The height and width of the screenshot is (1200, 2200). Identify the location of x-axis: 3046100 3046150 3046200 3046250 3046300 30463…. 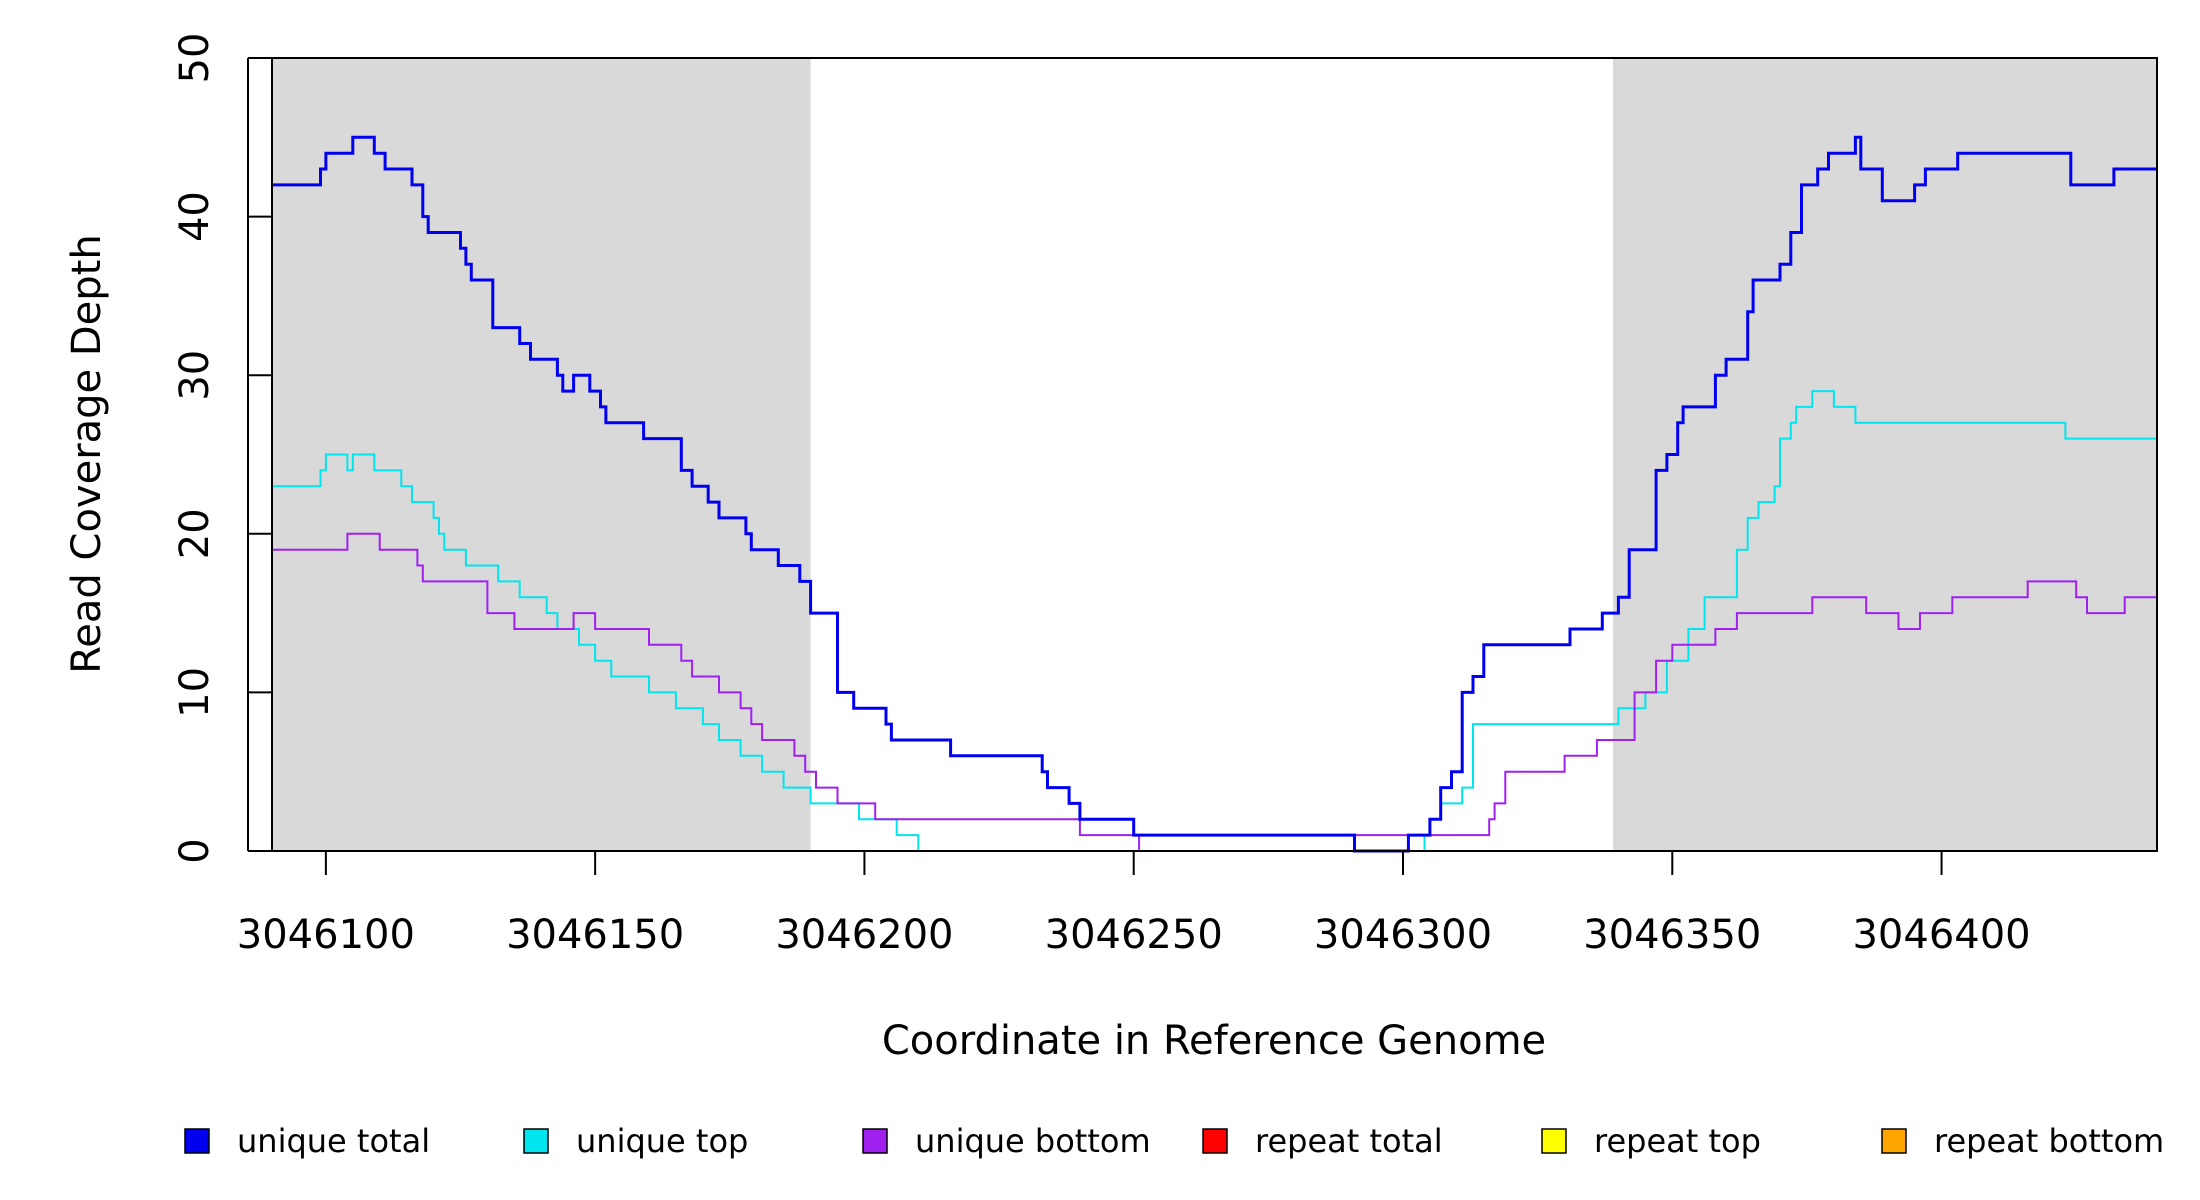
(1134, 904).